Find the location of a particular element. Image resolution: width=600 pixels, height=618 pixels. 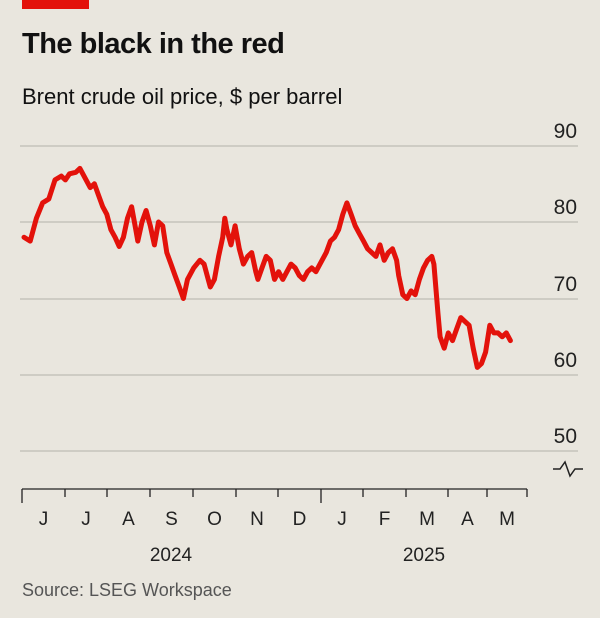

x-year-label: 2025 is located at coordinates (424, 555).